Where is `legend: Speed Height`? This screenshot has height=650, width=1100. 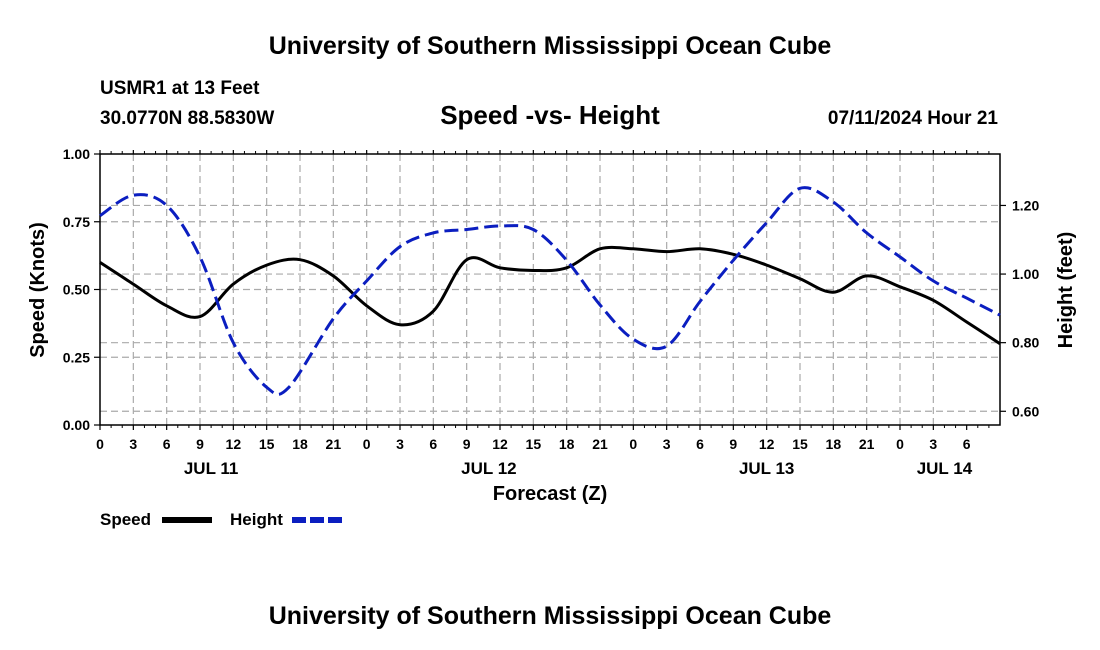 legend: Speed Height is located at coordinates (221, 519).